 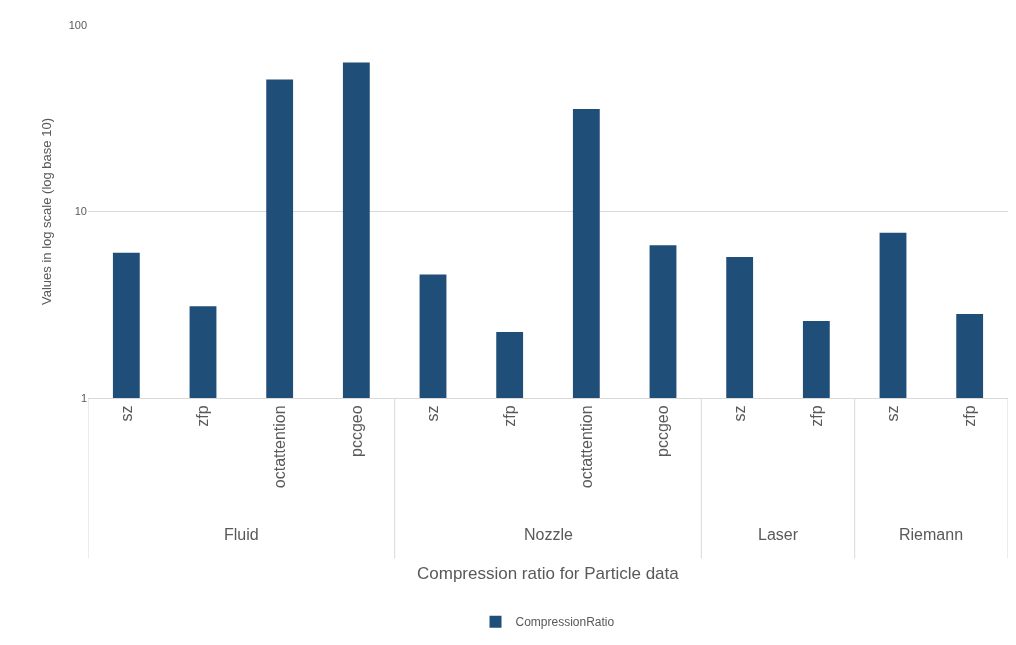 I want to click on y-axis-title: Values in log scale (log base 10), so click(x=46, y=211).